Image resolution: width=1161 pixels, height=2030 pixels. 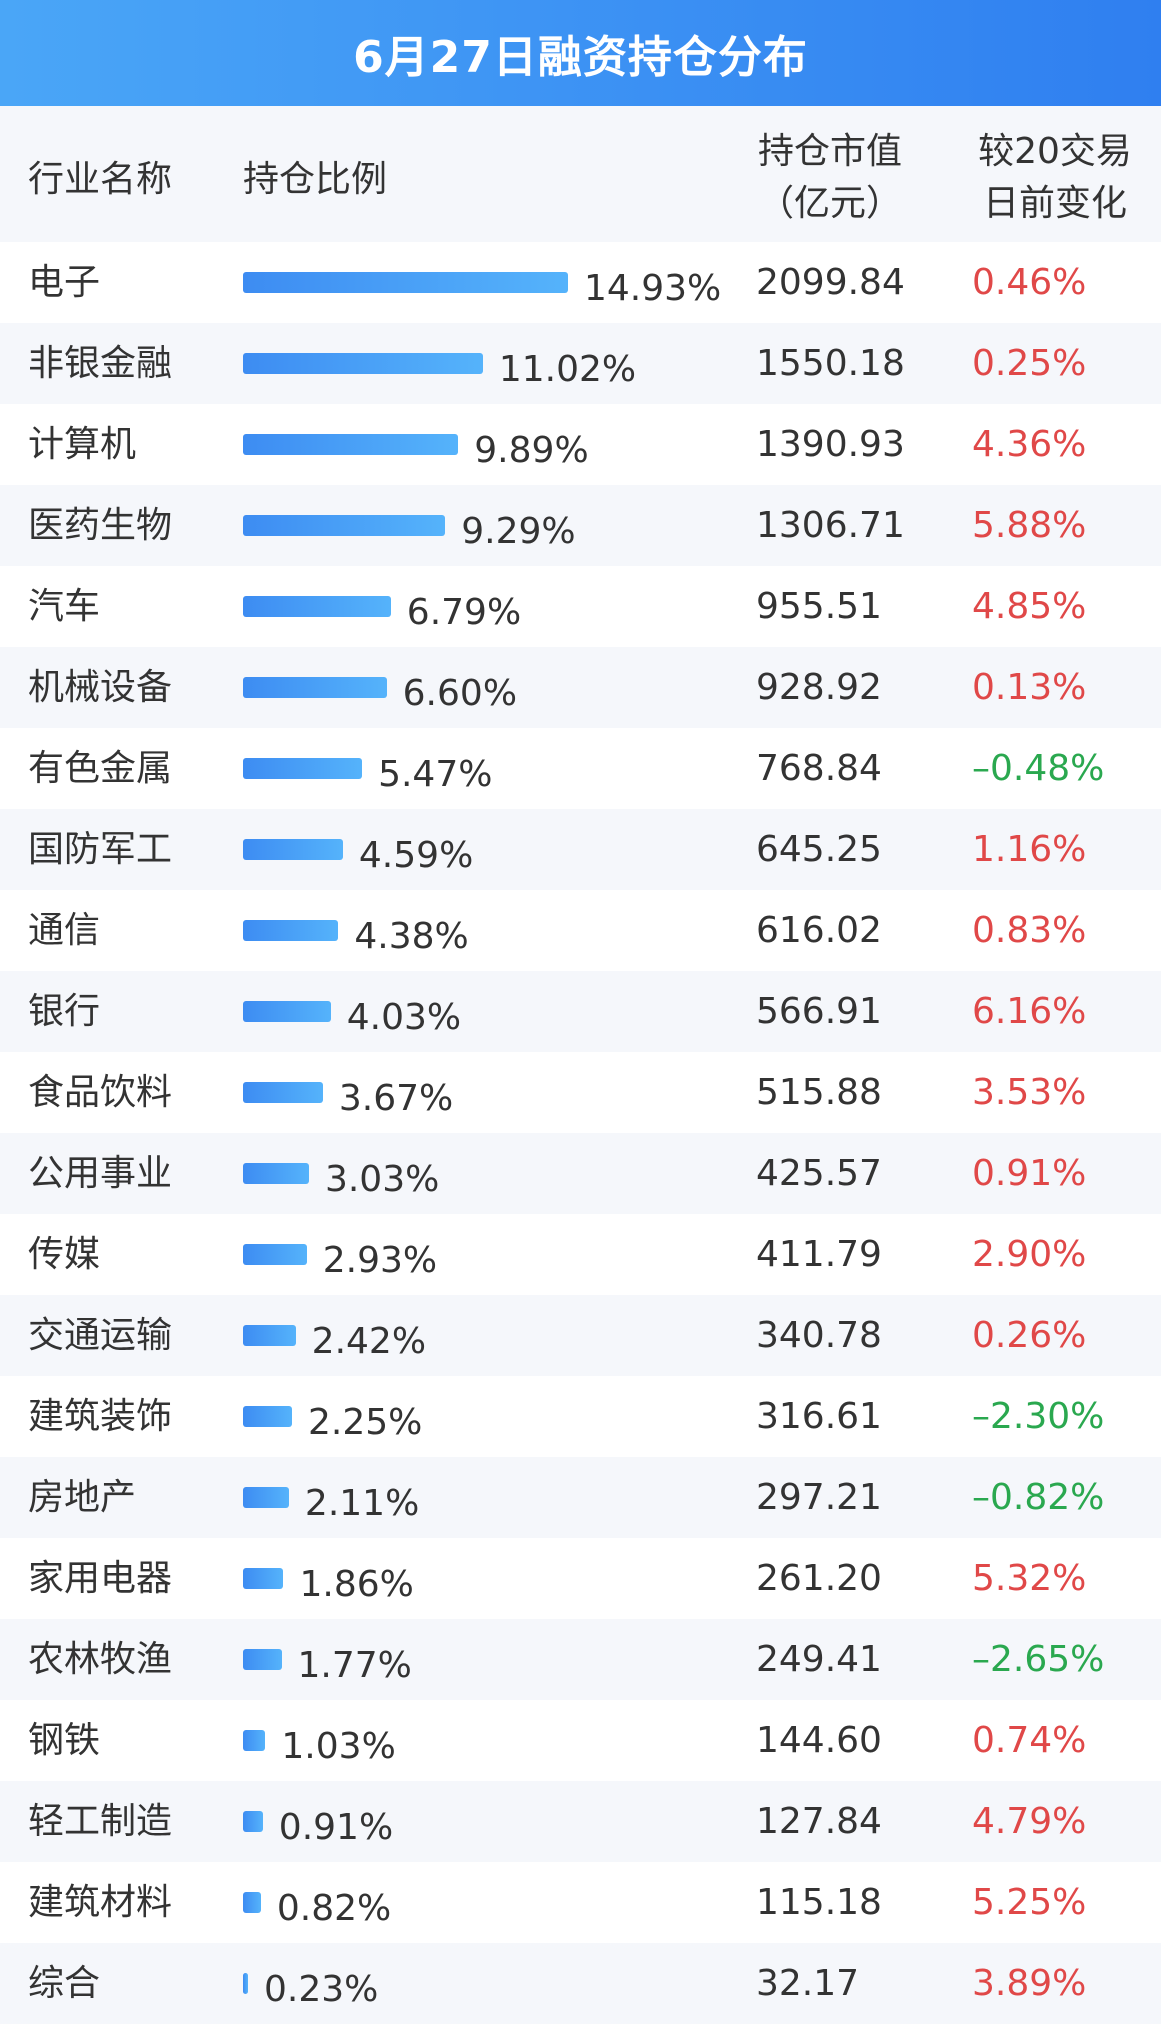 I want to click on change-value: 0.74%, so click(x=1029, y=1740).